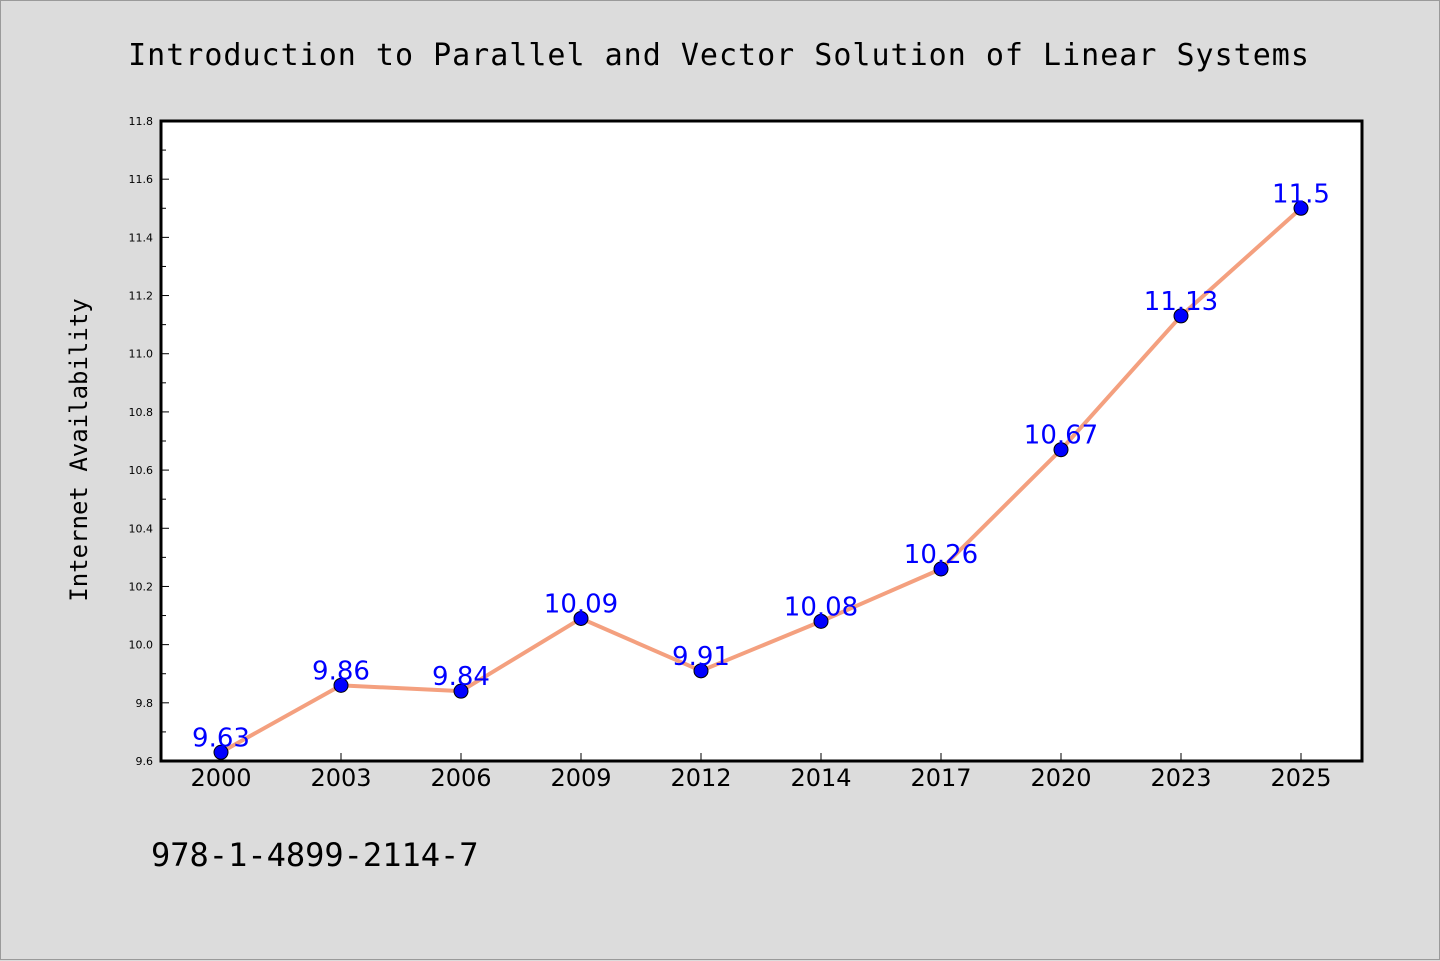 The height and width of the screenshot is (961, 1440). Describe the element at coordinates (1301, 194) in the screenshot. I see `data-label: 11.5` at that location.